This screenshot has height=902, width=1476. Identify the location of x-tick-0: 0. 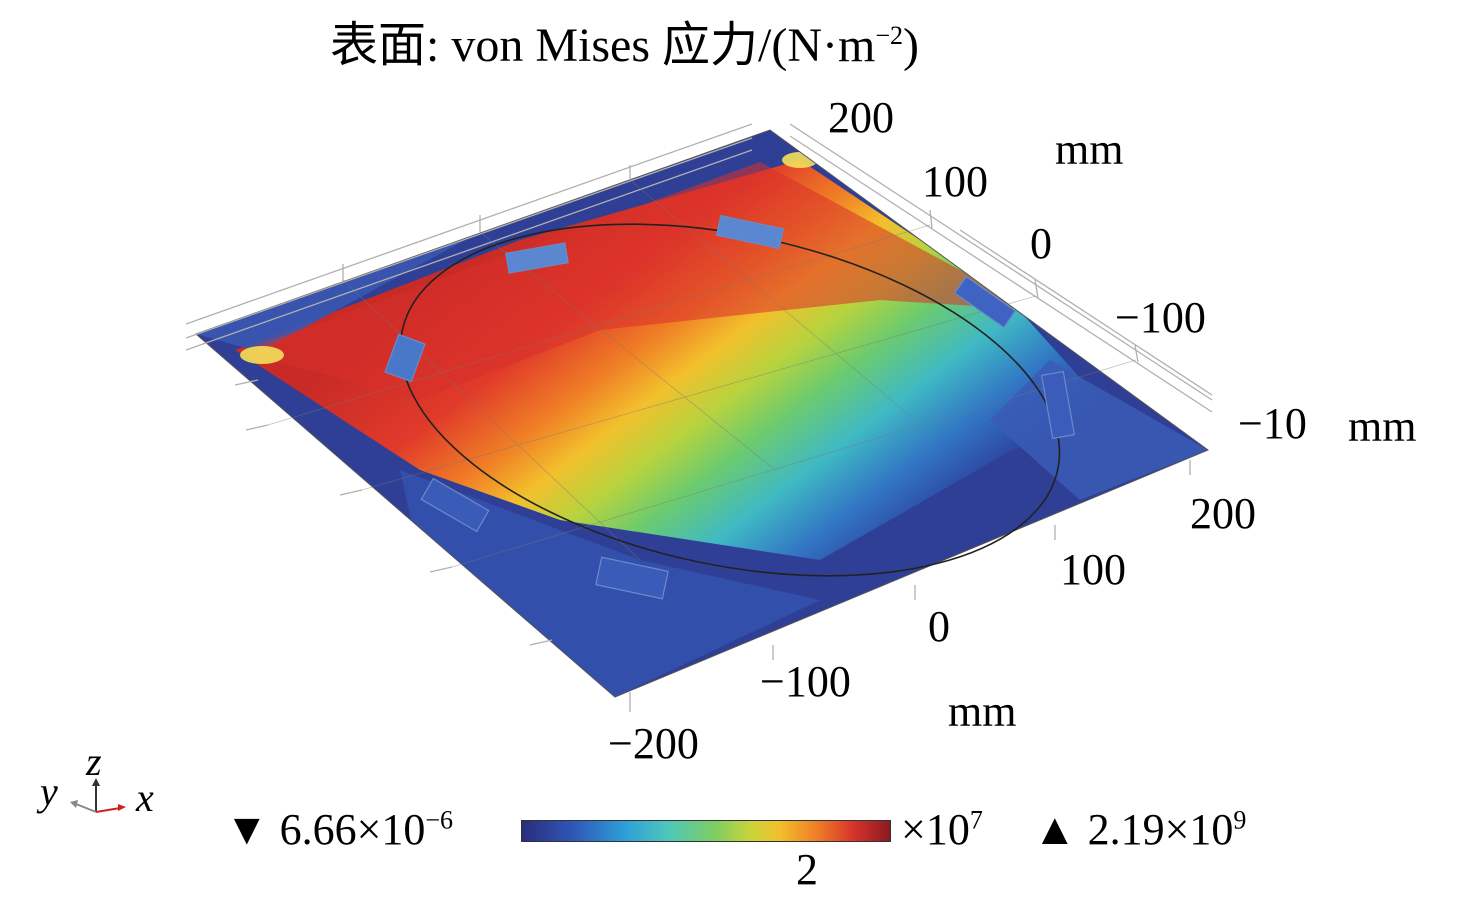
(939, 626).